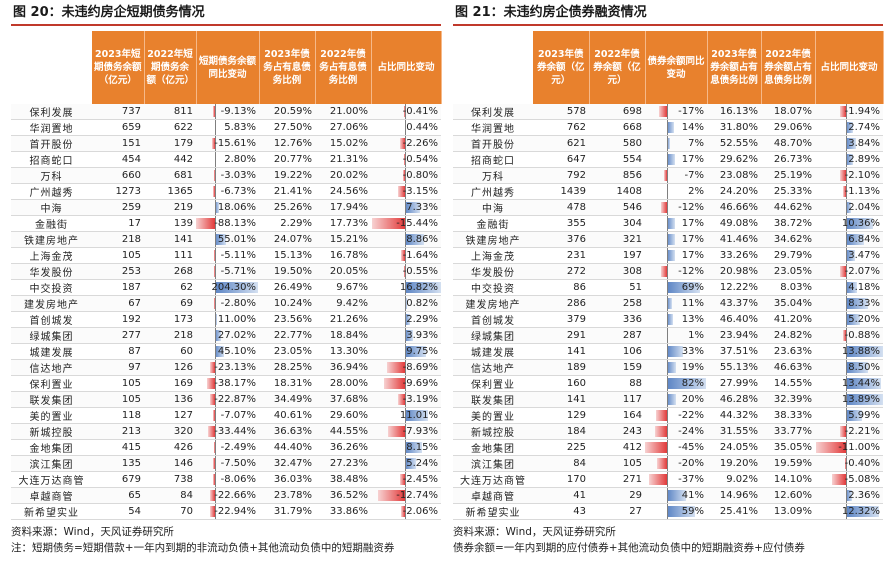 The image size is (891, 572). Describe the element at coordinates (406, 448) in the screenshot. I see `ratio-change-cell: 8.15%` at that location.